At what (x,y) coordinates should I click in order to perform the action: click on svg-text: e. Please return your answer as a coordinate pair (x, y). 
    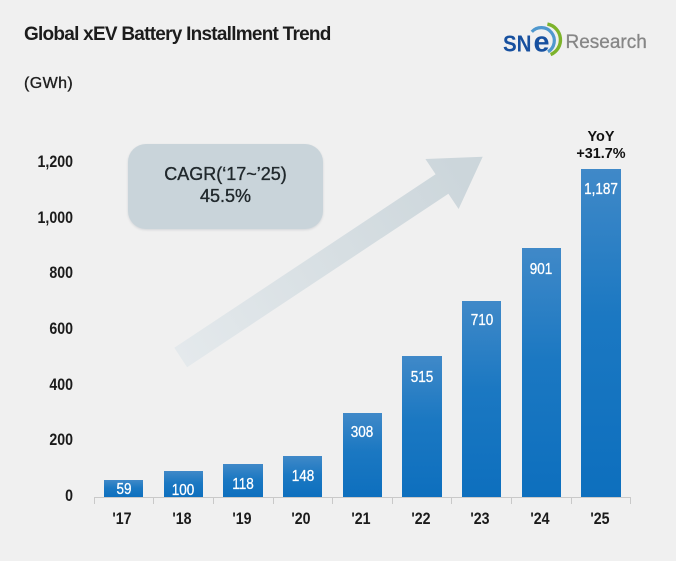
    Looking at the image, I should click on (542, 43).